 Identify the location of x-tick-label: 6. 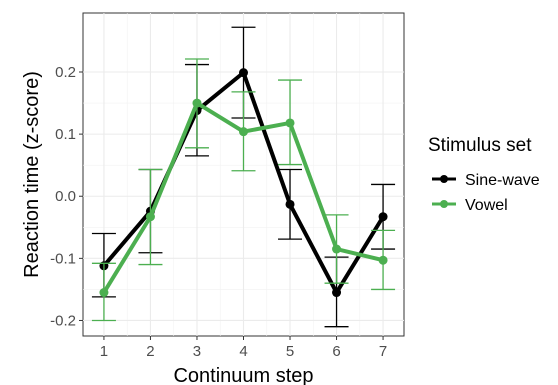
(336, 351).